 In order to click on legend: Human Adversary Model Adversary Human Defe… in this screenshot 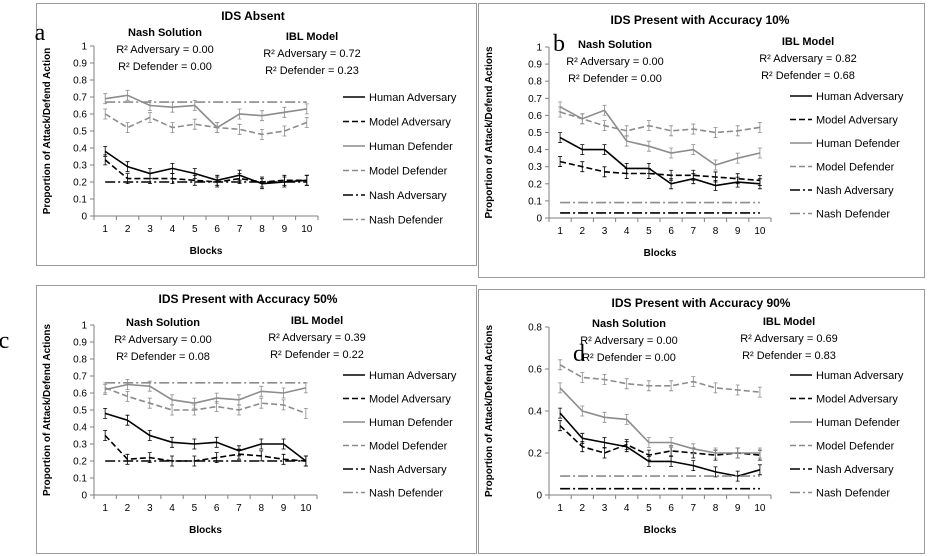, I will do `click(400, 435)`.